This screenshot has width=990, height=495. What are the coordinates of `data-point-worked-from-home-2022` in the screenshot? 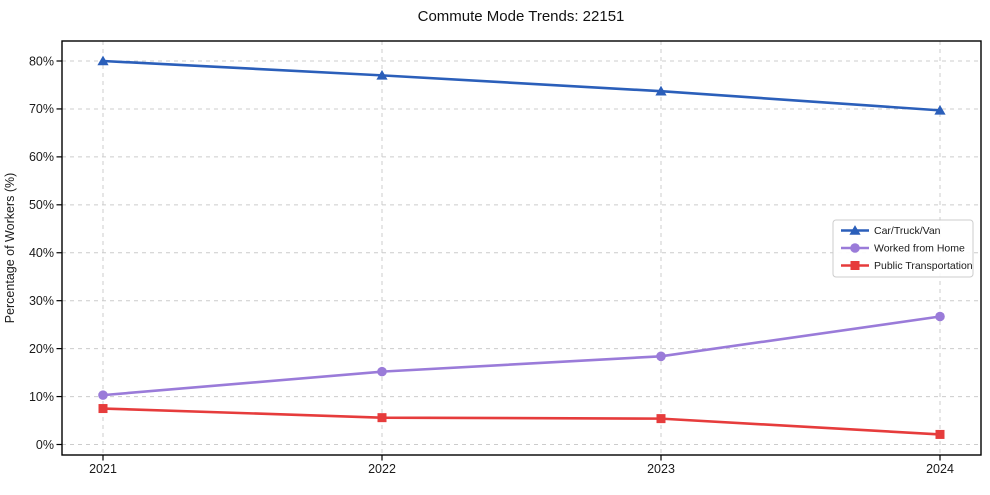 It's located at (382, 371).